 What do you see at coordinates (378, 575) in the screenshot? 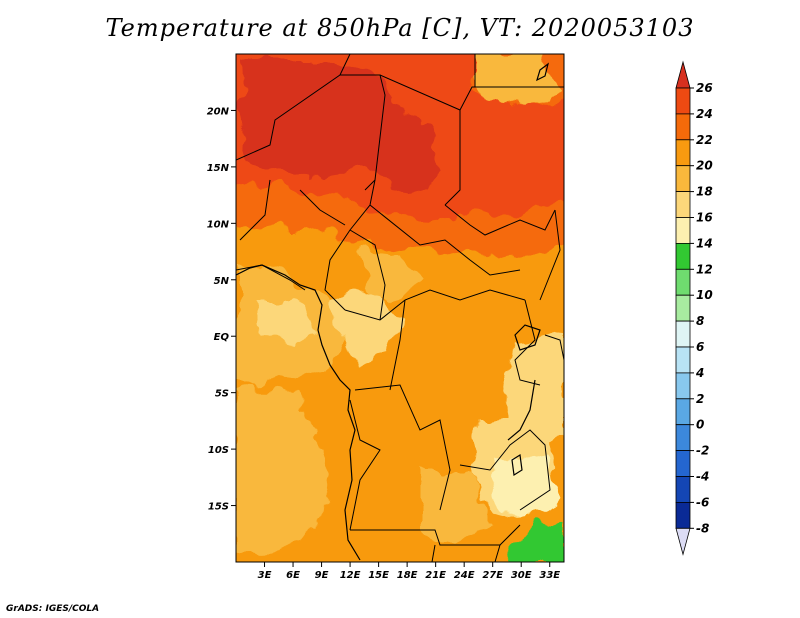
I see `lon-tick-label: 15E` at bounding box center [378, 575].